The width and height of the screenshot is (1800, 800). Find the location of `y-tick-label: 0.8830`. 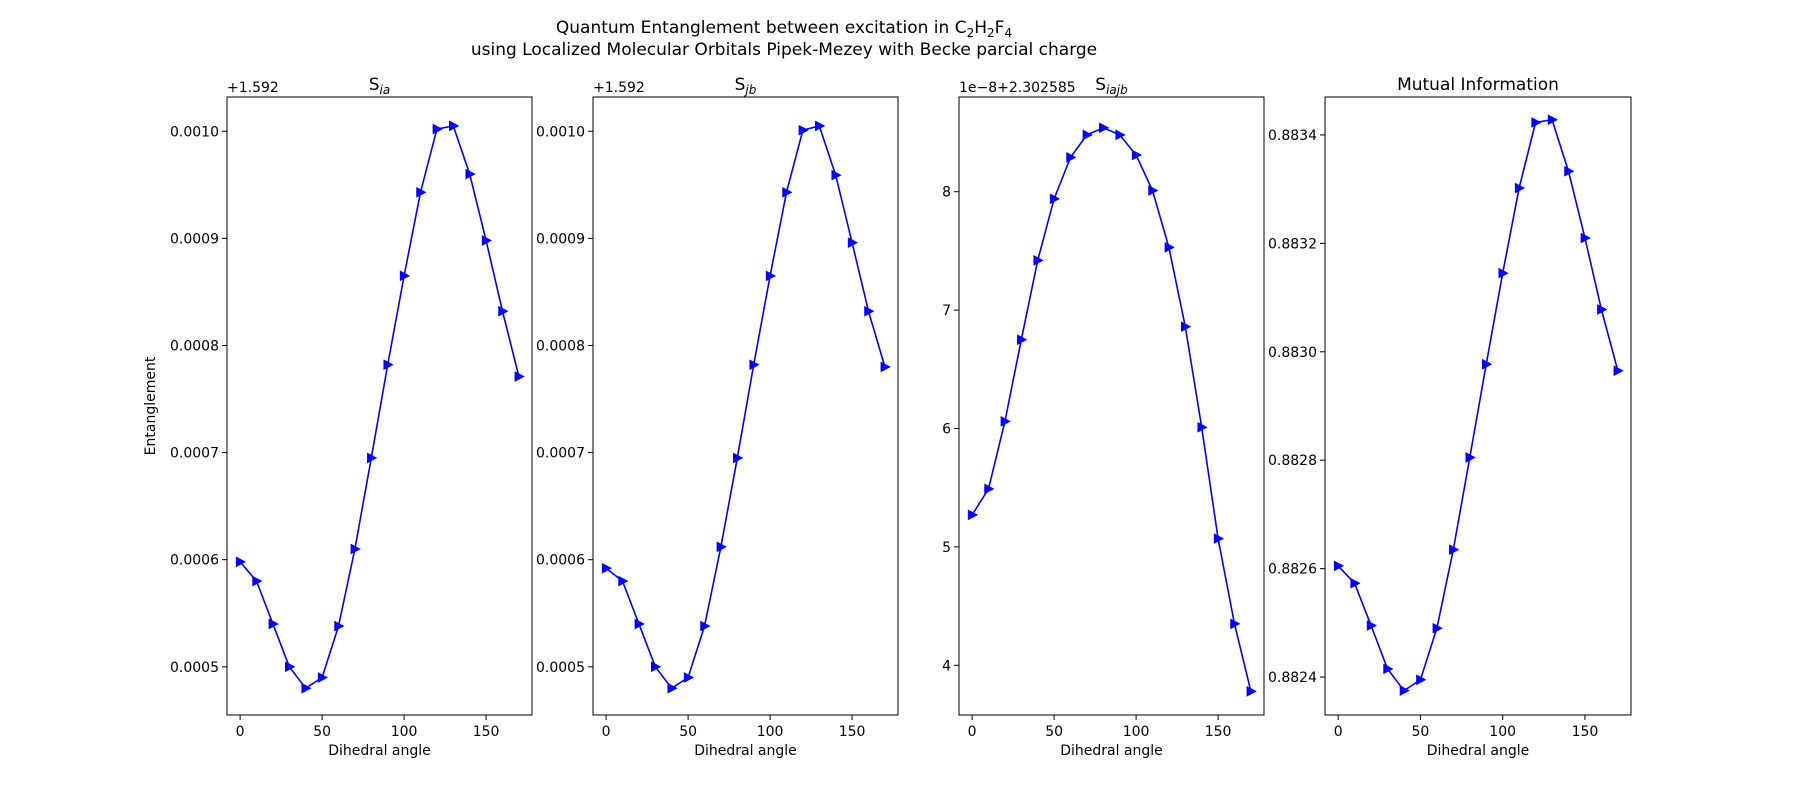

y-tick-label: 0.8830 is located at coordinates (1292, 353).